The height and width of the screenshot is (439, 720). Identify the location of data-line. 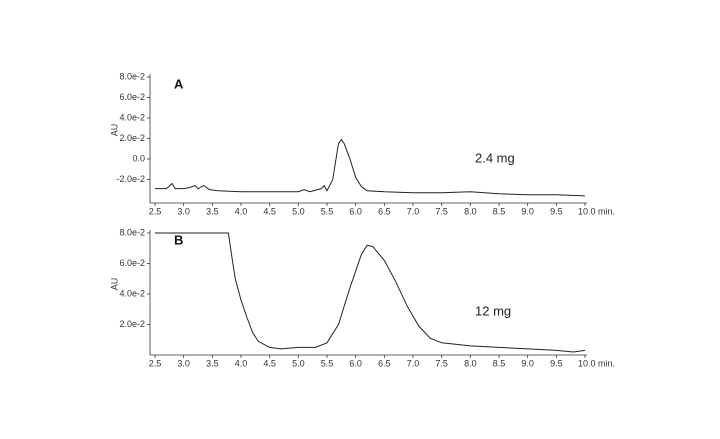
(370, 167).